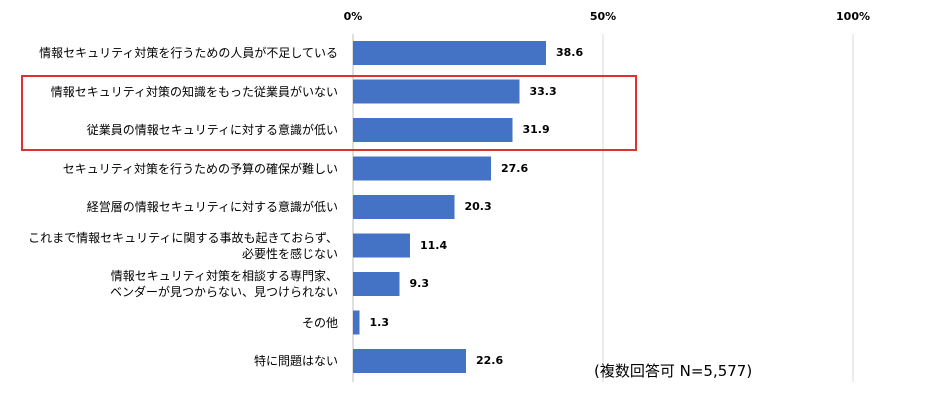  Describe the element at coordinates (224, 276) in the screenshot. I see `category-label-line: 情報セキュリティ対策を相談する専門家、` at that location.